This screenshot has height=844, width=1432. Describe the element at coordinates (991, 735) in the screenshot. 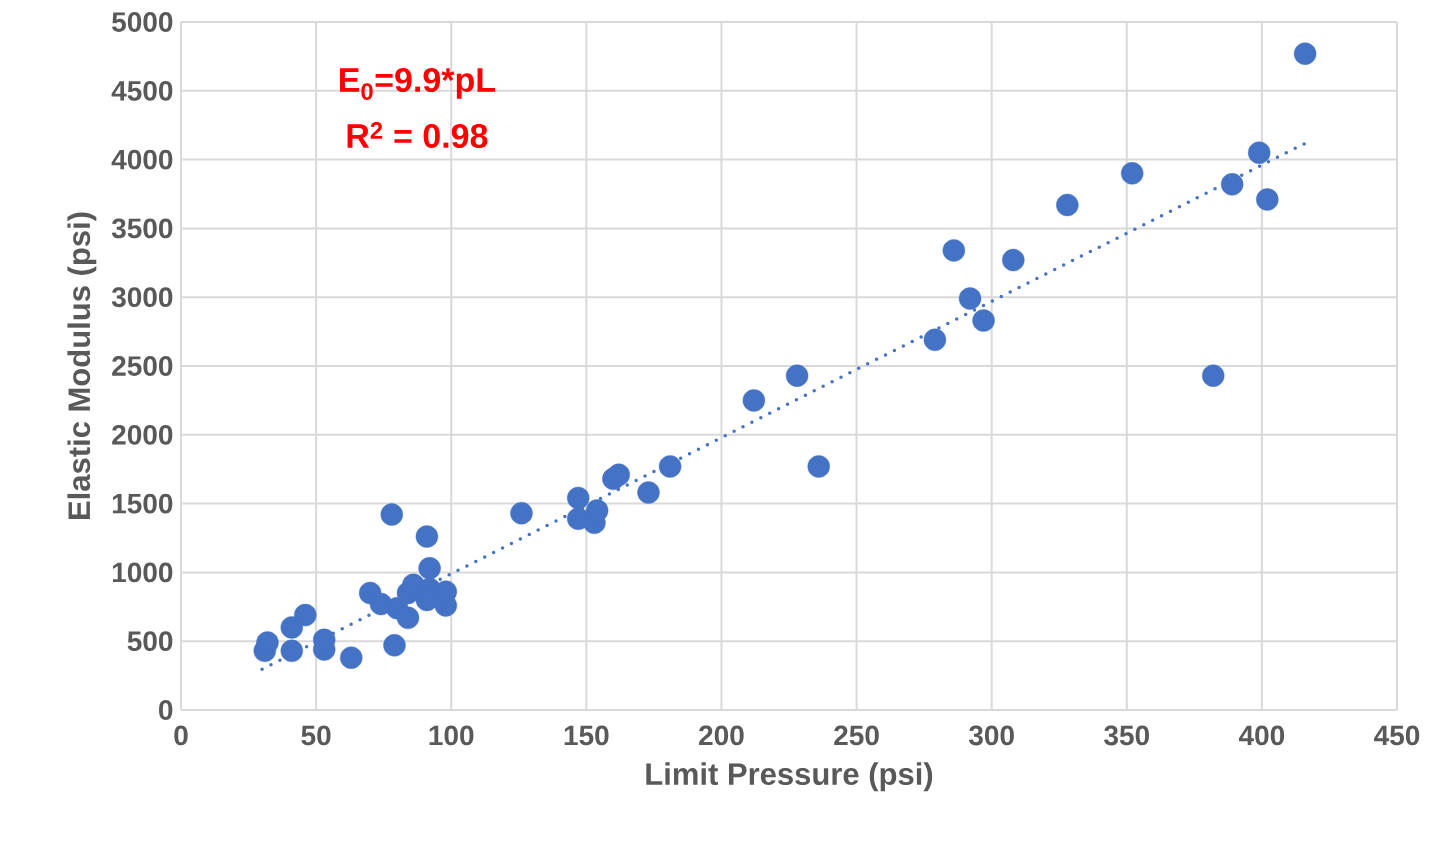

I see `x-tick-label: 300` at that location.